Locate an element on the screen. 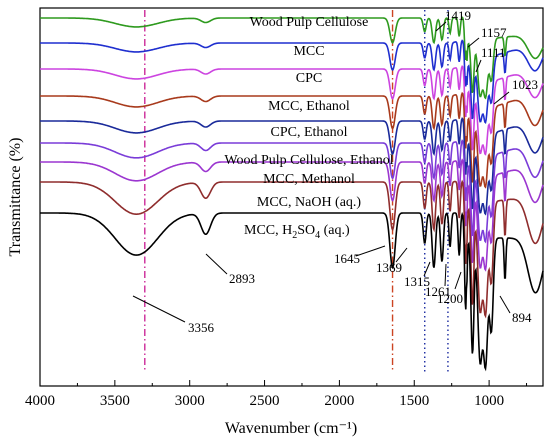  series-label-part: (aq.) is located at coordinates (335, 230).